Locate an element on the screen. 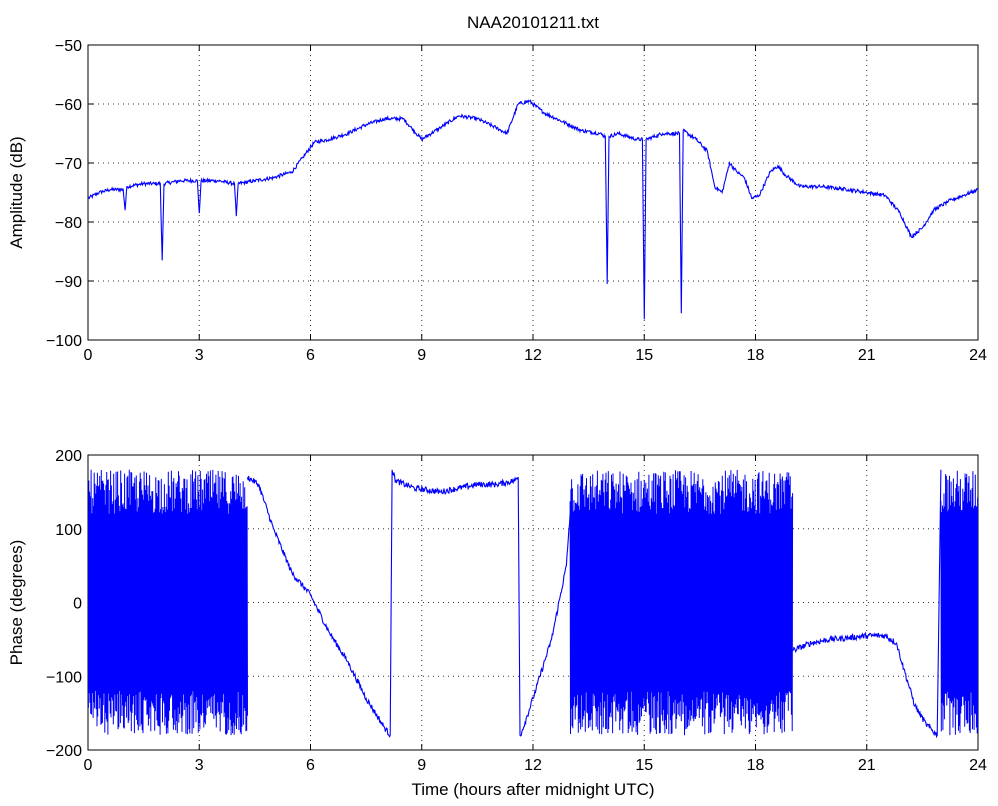 This screenshot has height=806, width=998. y-tick-label: −70 is located at coordinates (68, 164).